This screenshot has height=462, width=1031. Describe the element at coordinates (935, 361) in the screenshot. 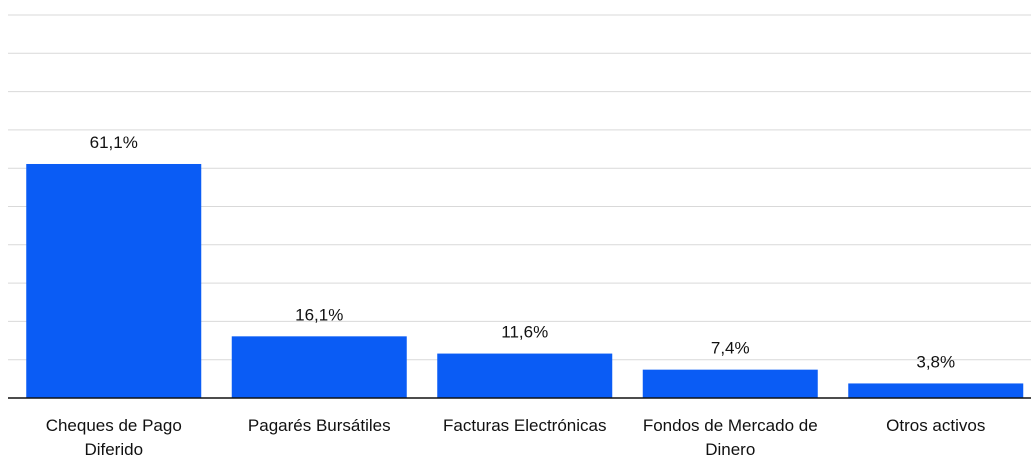

I see `value-label: 3,8%` at that location.